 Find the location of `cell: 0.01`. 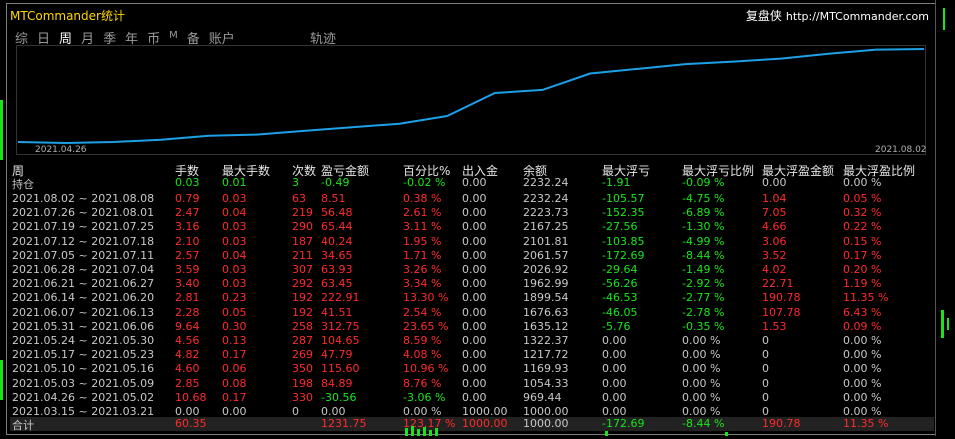

cell: 0.01 is located at coordinates (234, 182).